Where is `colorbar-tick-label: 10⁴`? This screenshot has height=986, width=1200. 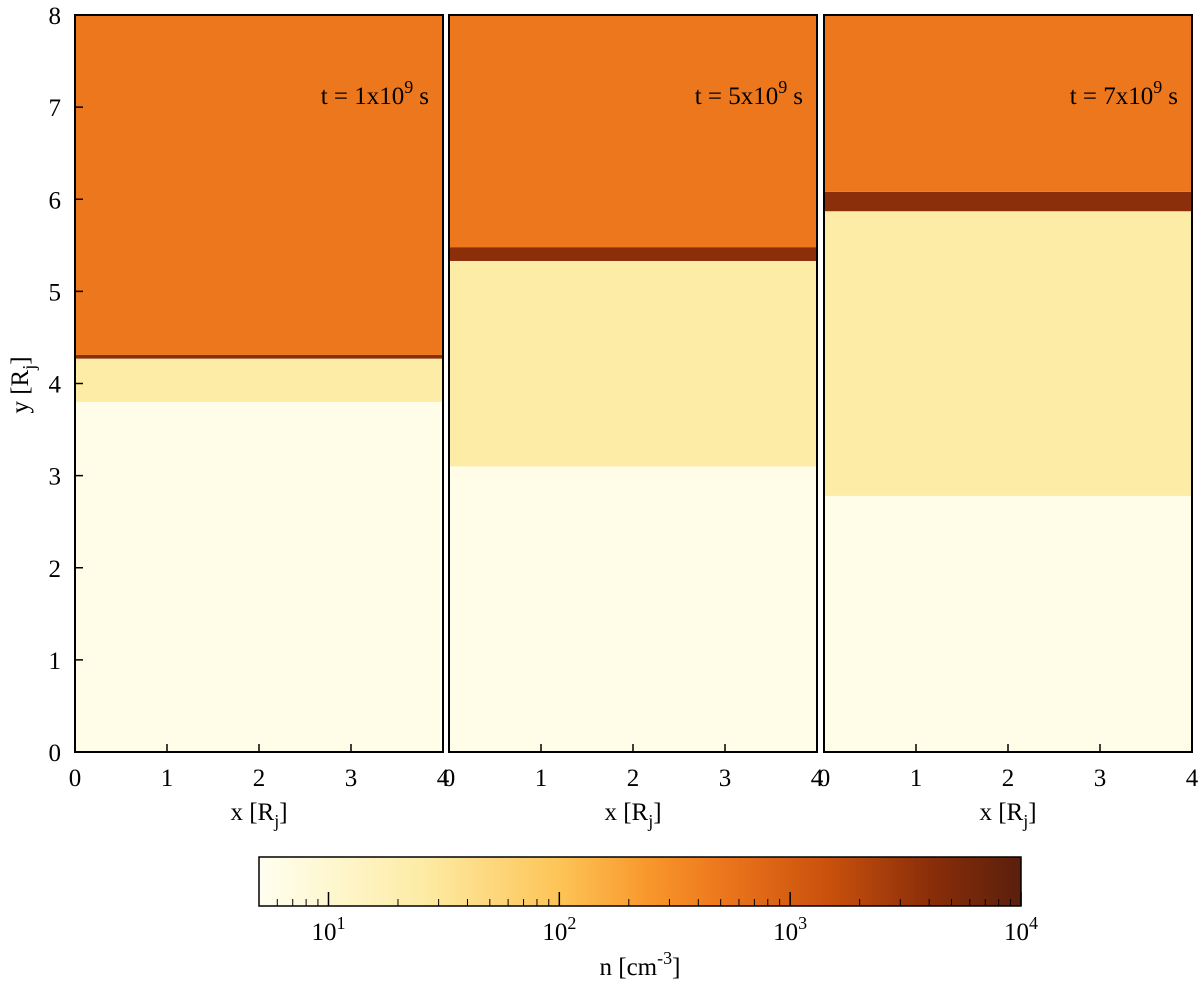 colorbar-tick-label: 10⁴ is located at coordinates (1021, 929).